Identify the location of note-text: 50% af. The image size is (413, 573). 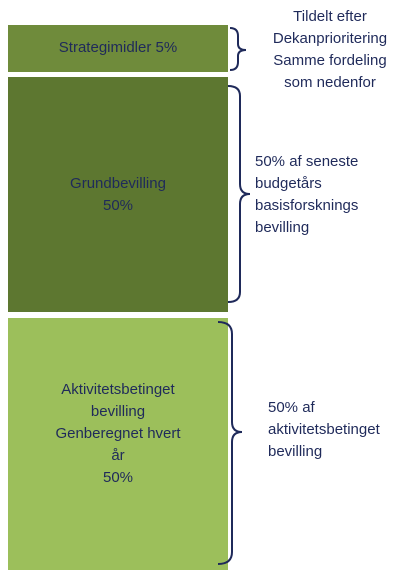
(292, 407).